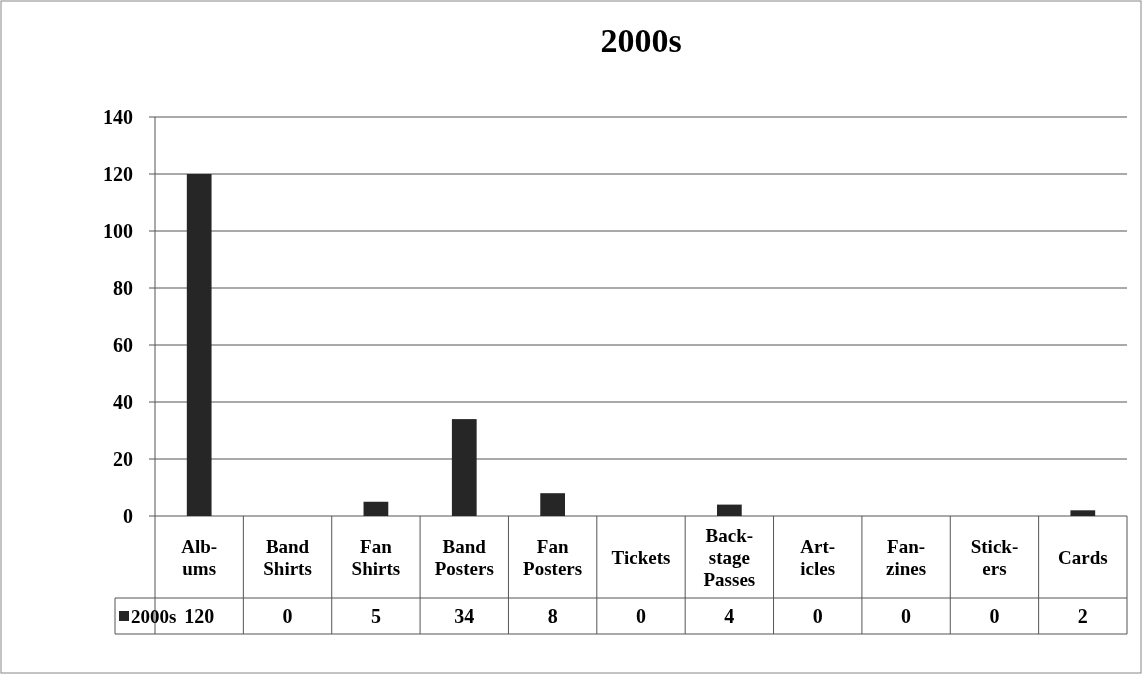 The image size is (1143, 675). What do you see at coordinates (118, 117) in the screenshot?
I see `y-tick-label: 140` at bounding box center [118, 117].